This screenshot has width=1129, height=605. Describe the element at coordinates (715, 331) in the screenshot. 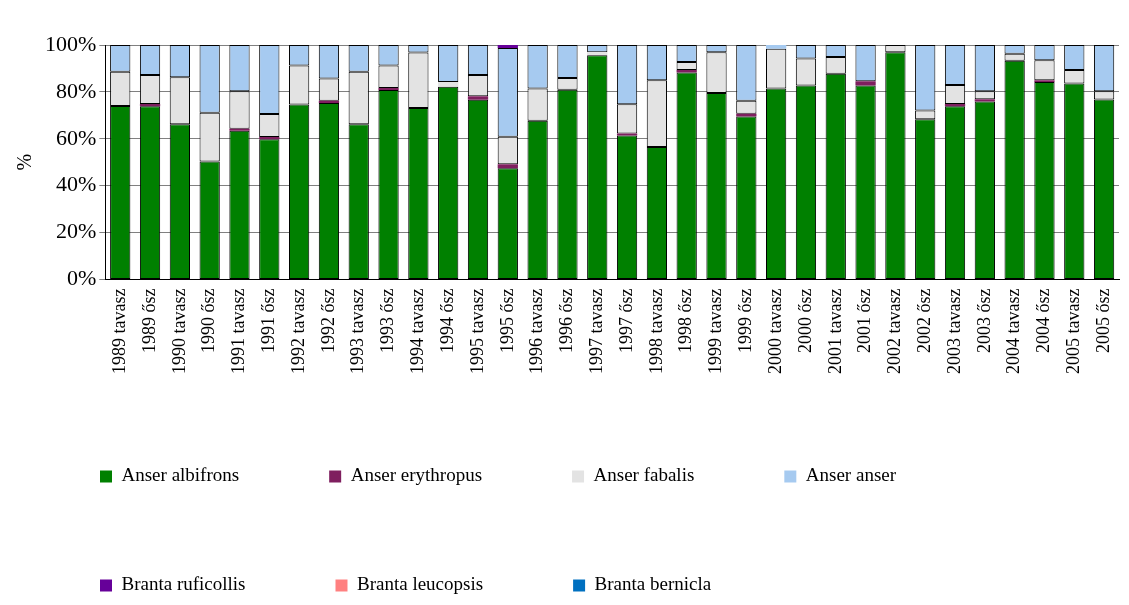

I see `x-tick-label: 1999 tavasz` at that location.